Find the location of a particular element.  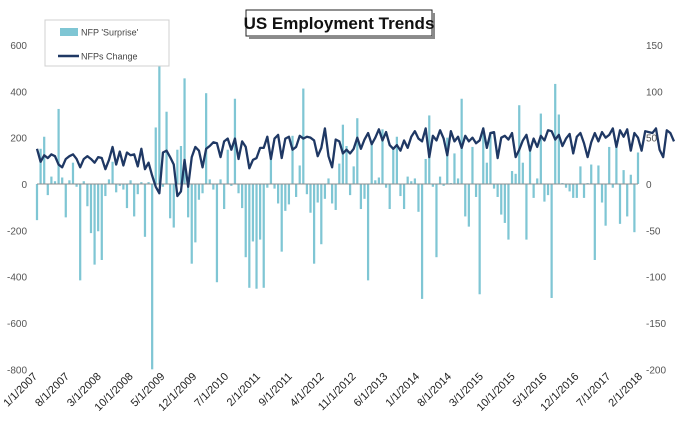

title-shadow-right is located at coordinates (433, 26).